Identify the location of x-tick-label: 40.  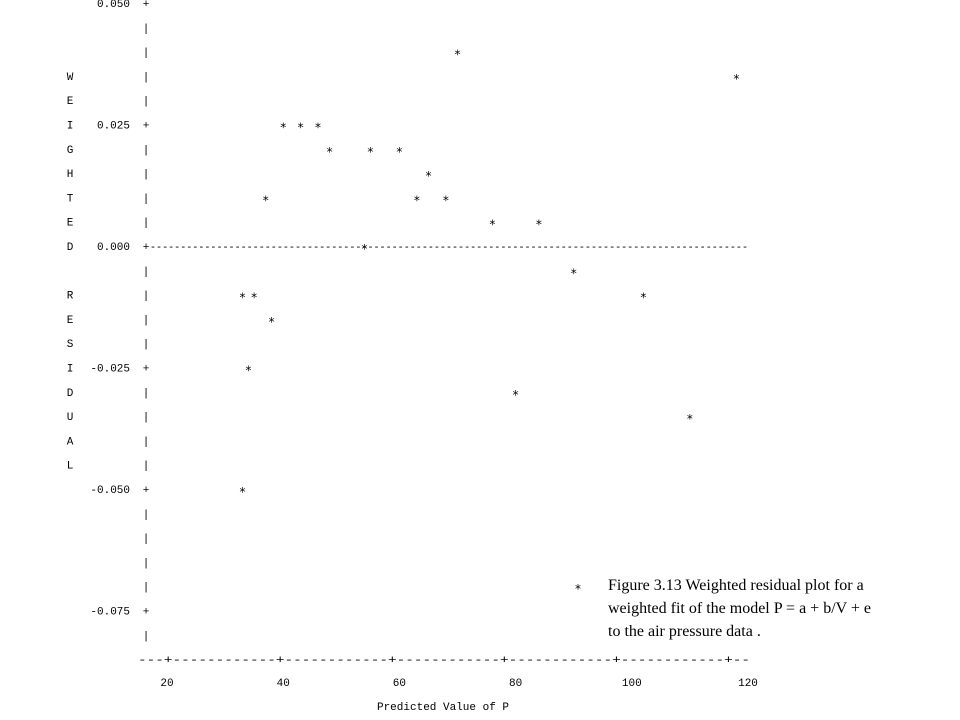
(283, 684).